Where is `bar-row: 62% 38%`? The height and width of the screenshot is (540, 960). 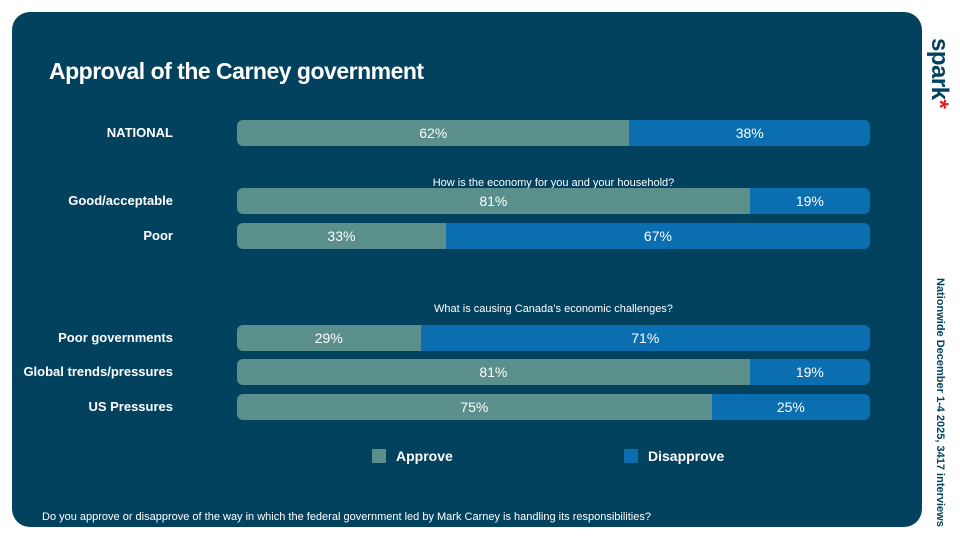 bar-row: 62% 38% is located at coordinates (553, 133).